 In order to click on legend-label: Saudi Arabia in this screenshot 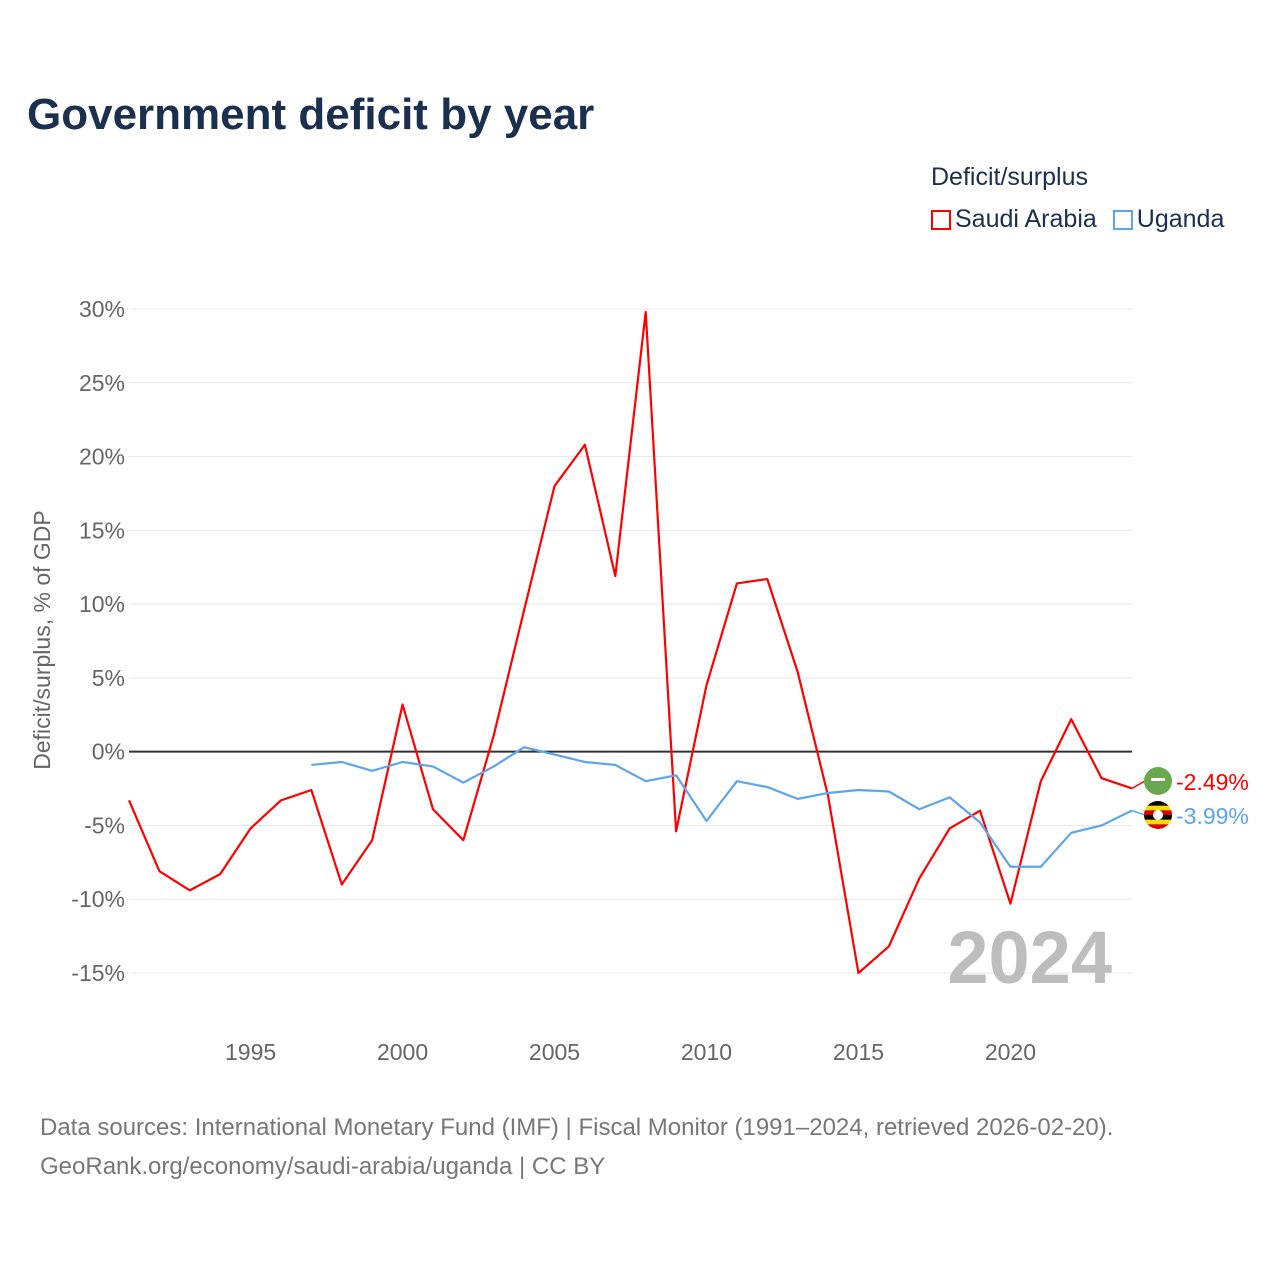, I will do `click(1026, 219)`.